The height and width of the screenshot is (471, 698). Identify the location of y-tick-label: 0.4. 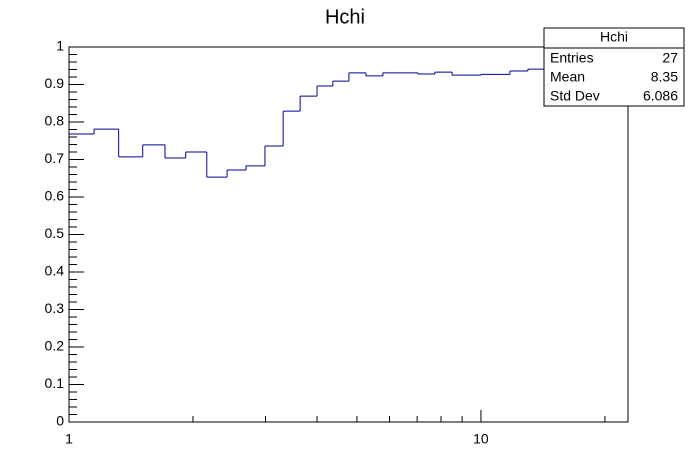
(55, 271).